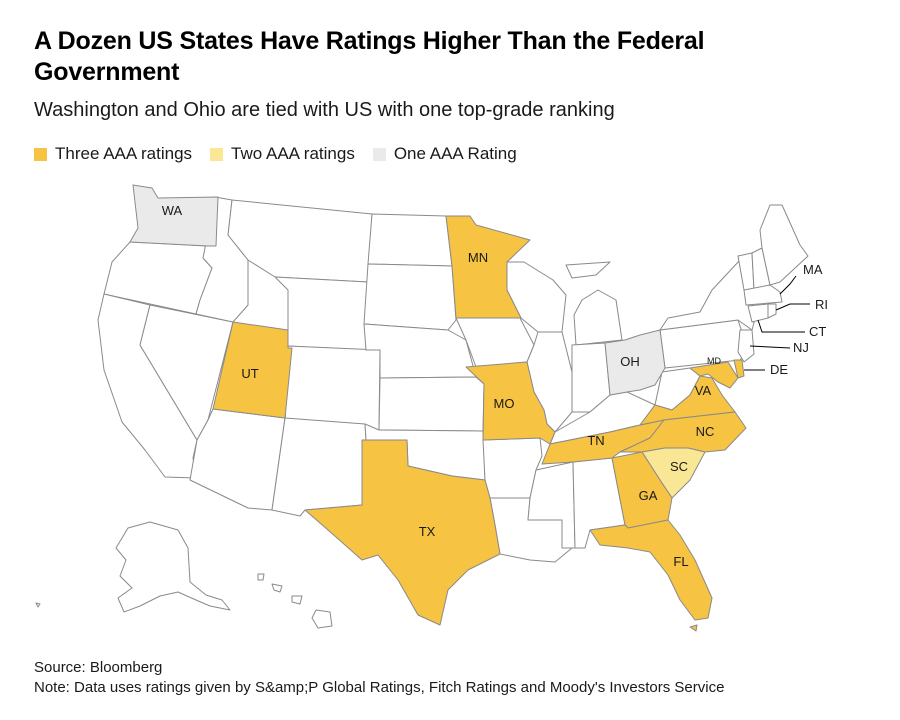 The height and width of the screenshot is (720, 900). I want to click on label-sc: SC, so click(679, 466).